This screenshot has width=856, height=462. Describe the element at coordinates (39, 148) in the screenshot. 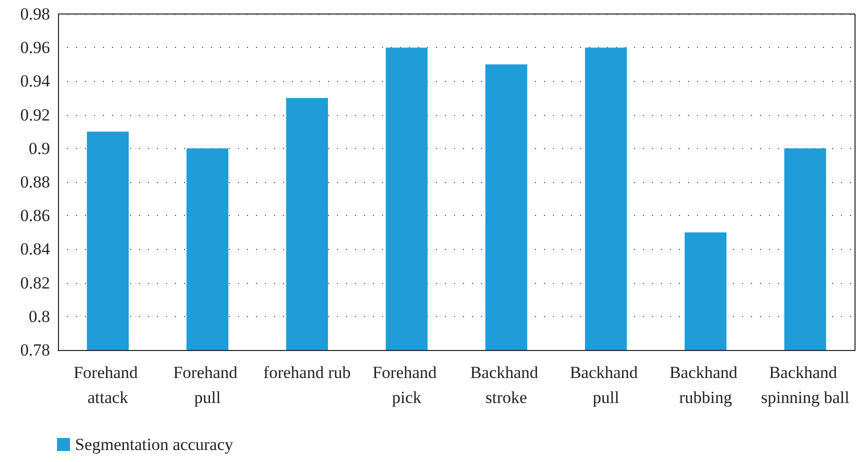

I see `y-tick-label: 0.9` at that location.